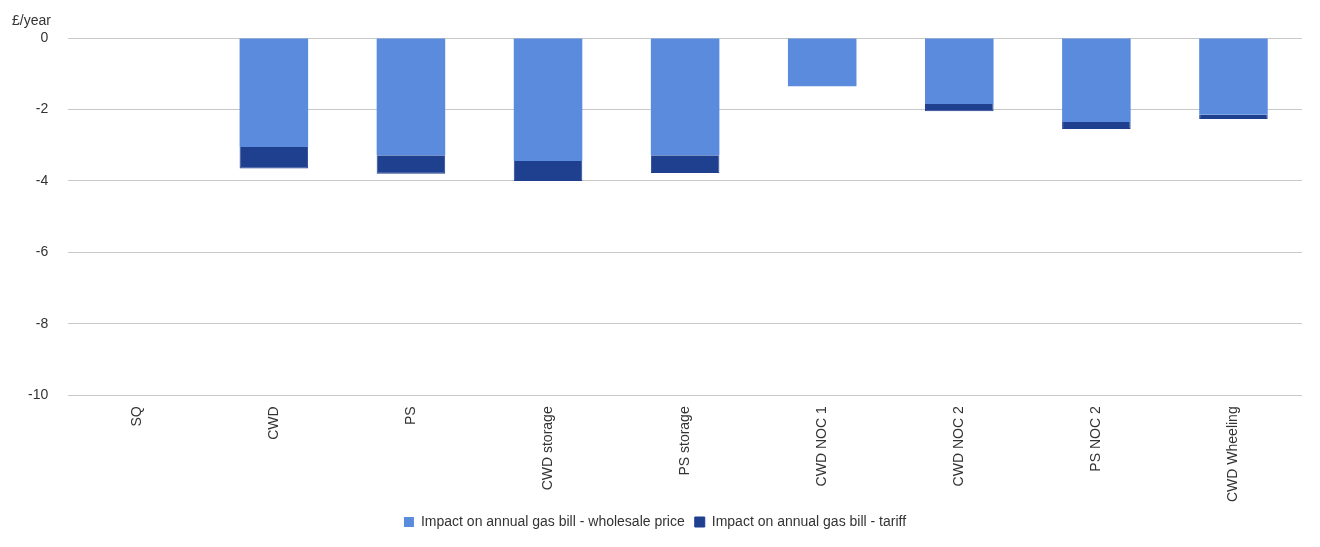  What do you see at coordinates (1095, 439) in the screenshot?
I see `x-tick-label: PS NOC 2` at bounding box center [1095, 439].